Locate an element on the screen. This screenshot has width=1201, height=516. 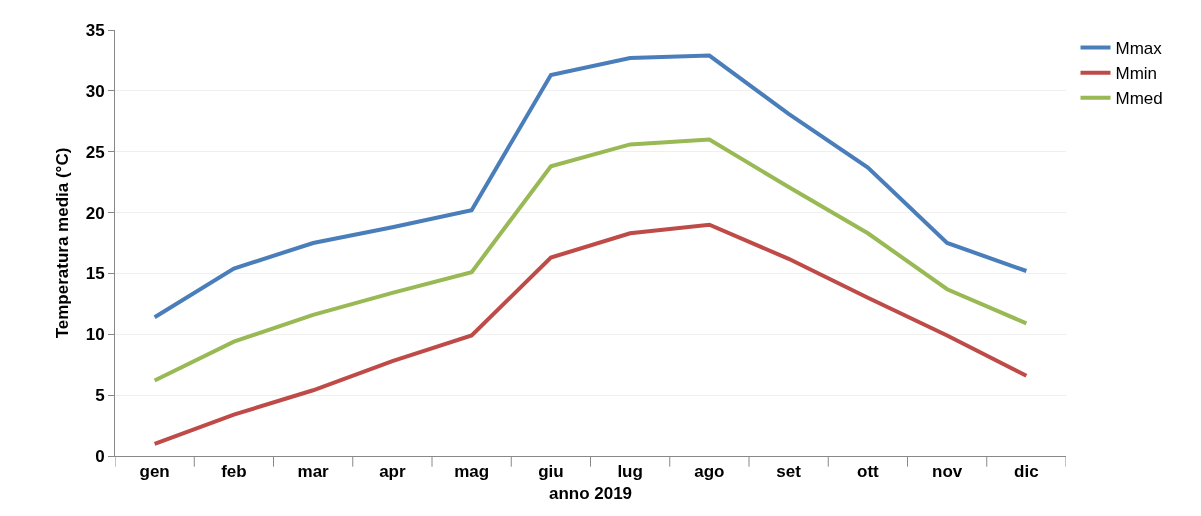
x-tick-label: nov is located at coordinates (947, 472).